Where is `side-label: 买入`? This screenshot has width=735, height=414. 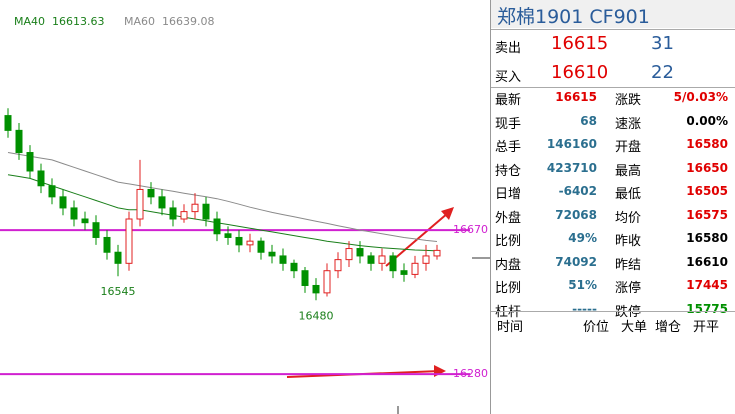
side-label: 买入 is located at coordinates (508, 77).